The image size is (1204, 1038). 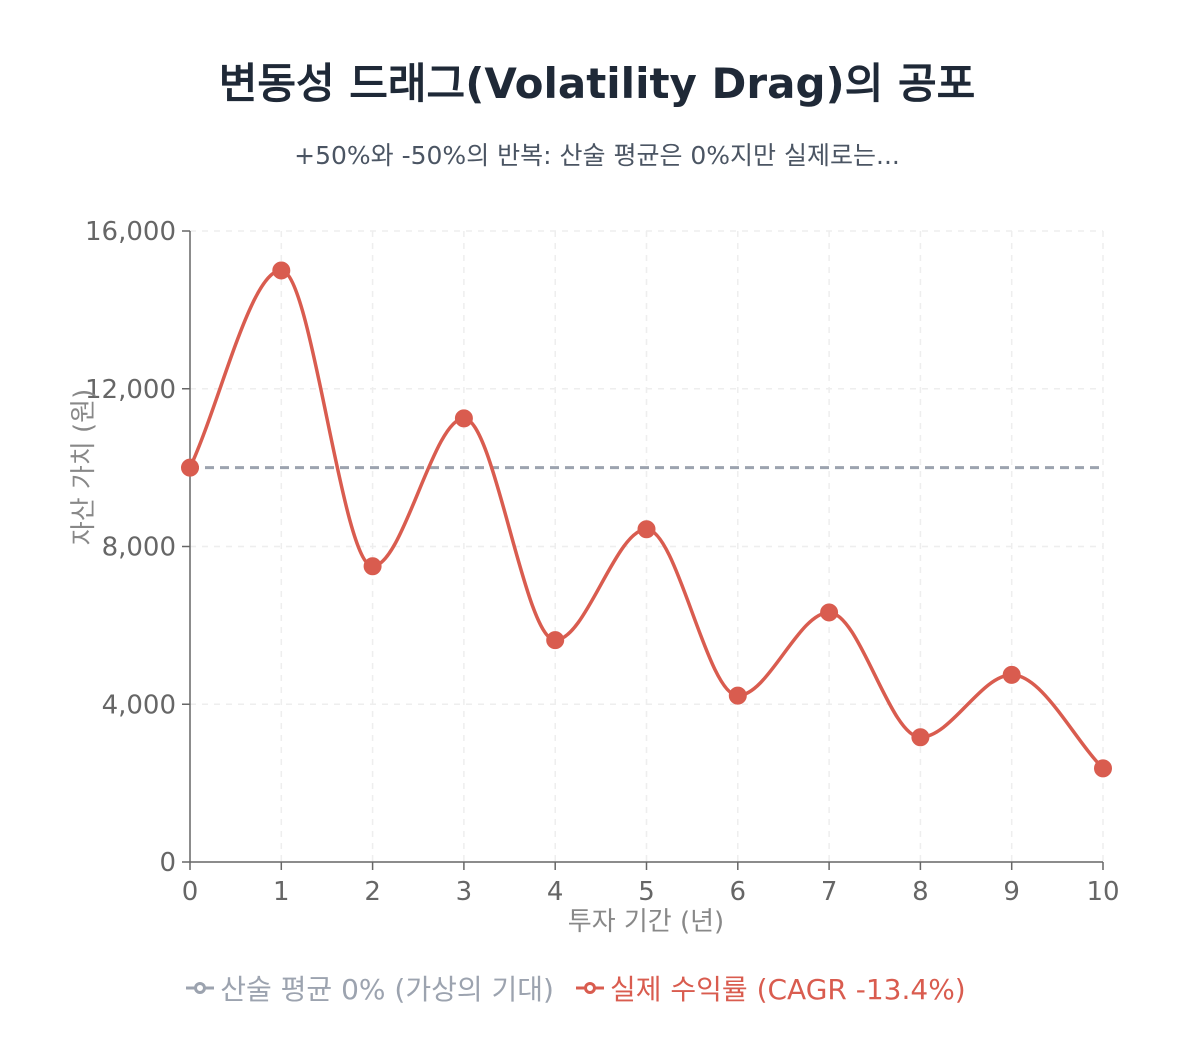 I want to click on x-tick-label: 2, so click(x=372, y=892).